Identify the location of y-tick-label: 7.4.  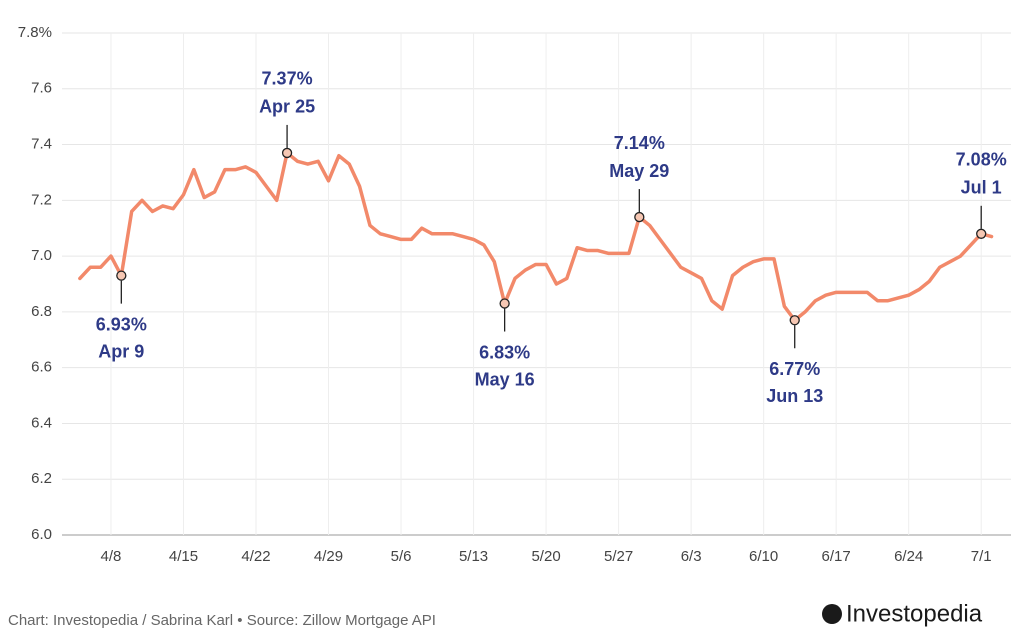
(41, 144).